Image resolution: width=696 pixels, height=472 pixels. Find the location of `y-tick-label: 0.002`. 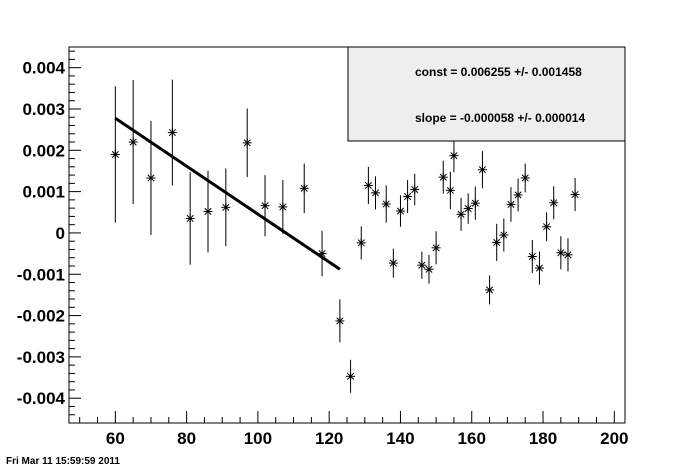

y-tick-label: 0.002 is located at coordinates (43, 150).